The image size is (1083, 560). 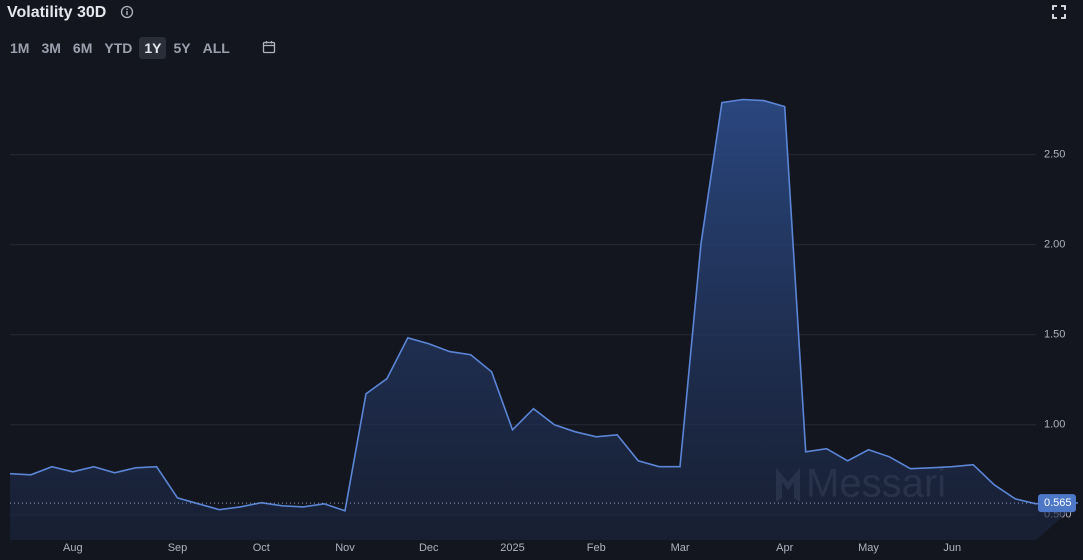 I want to click on x-tick-label: 2025, so click(x=512, y=548).